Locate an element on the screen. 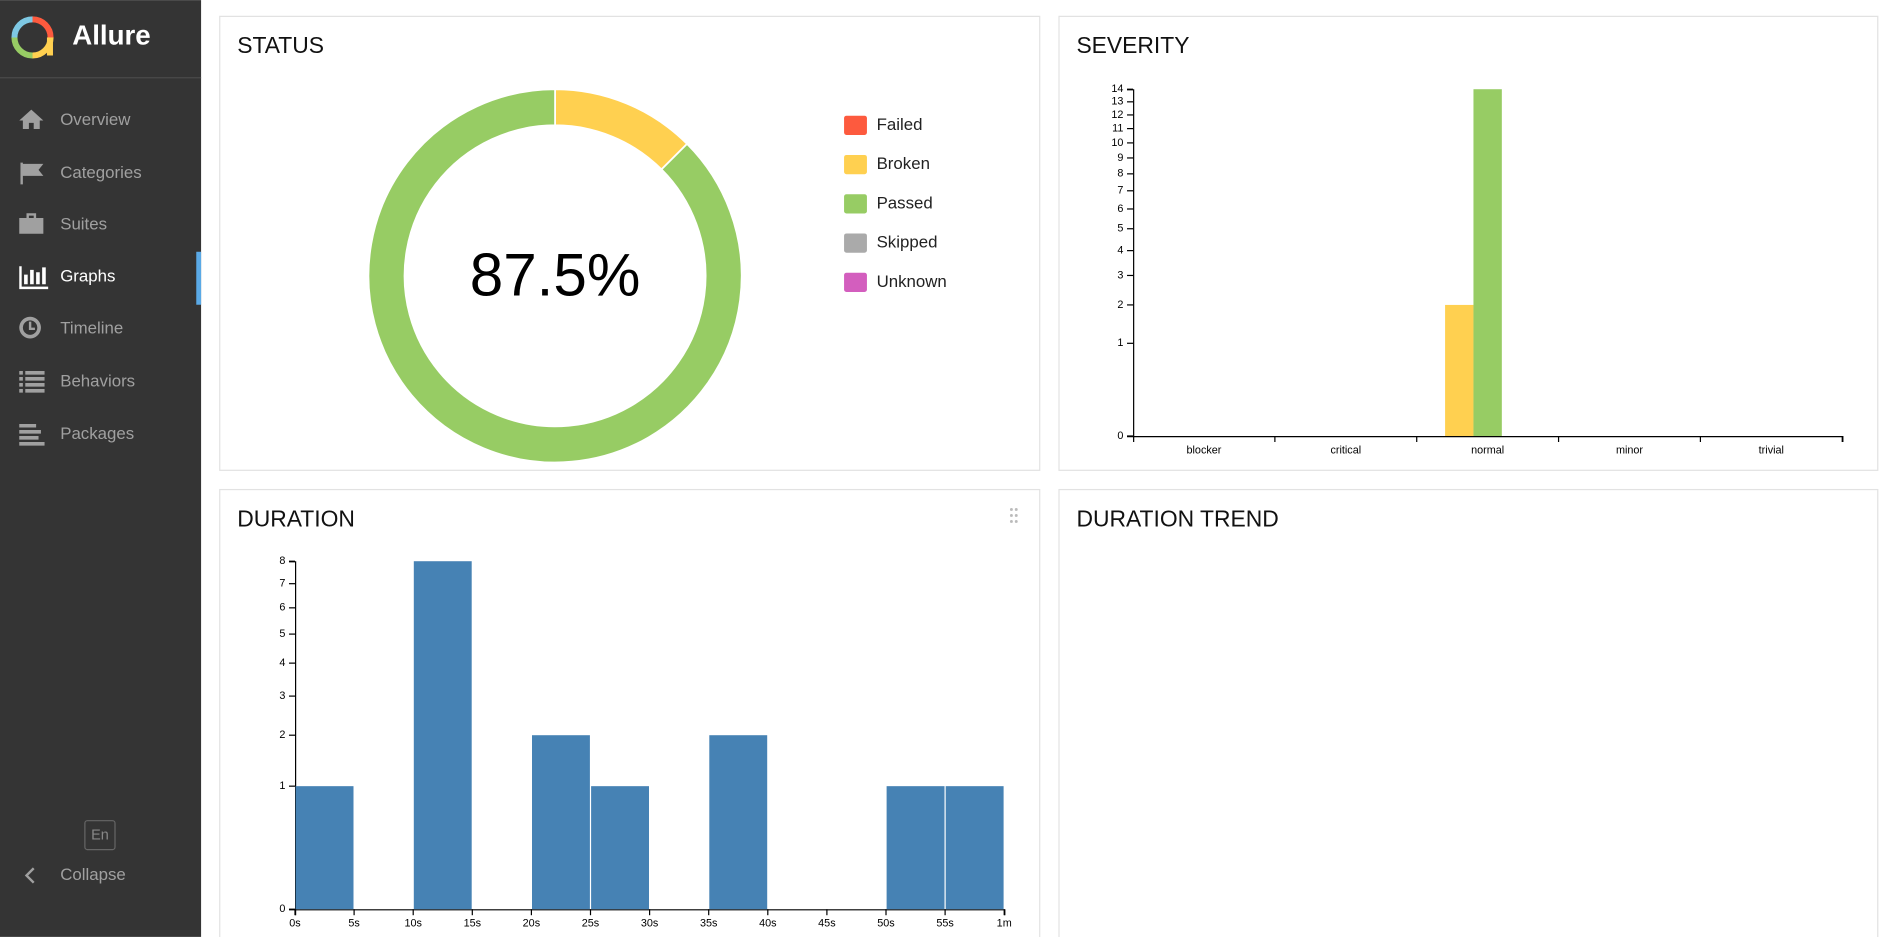 The height and width of the screenshot is (937, 1888). panel-title: DURATION is located at coordinates (296, 518).